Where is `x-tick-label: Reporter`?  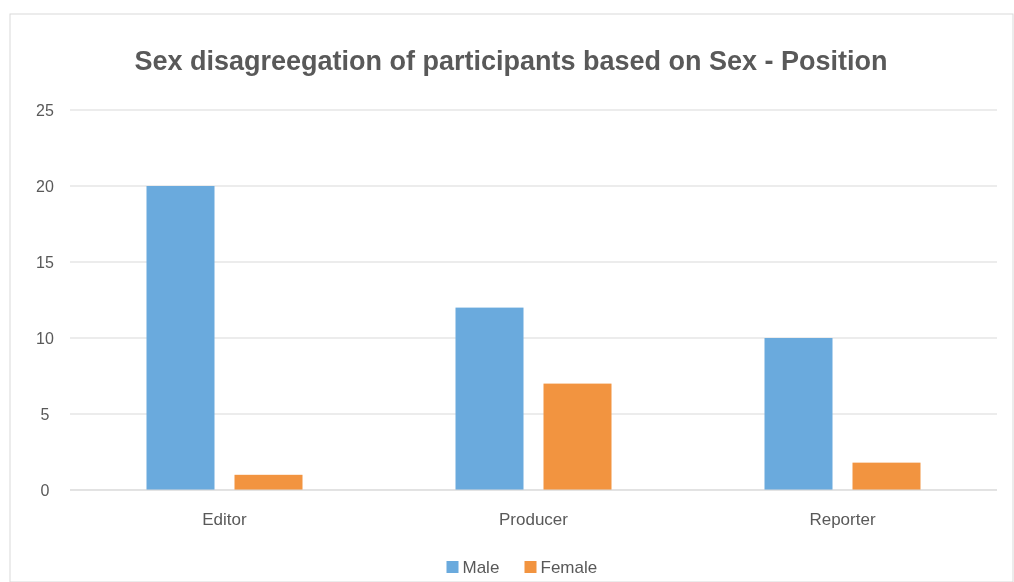 x-tick-label: Reporter is located at coordinates (842, 519).